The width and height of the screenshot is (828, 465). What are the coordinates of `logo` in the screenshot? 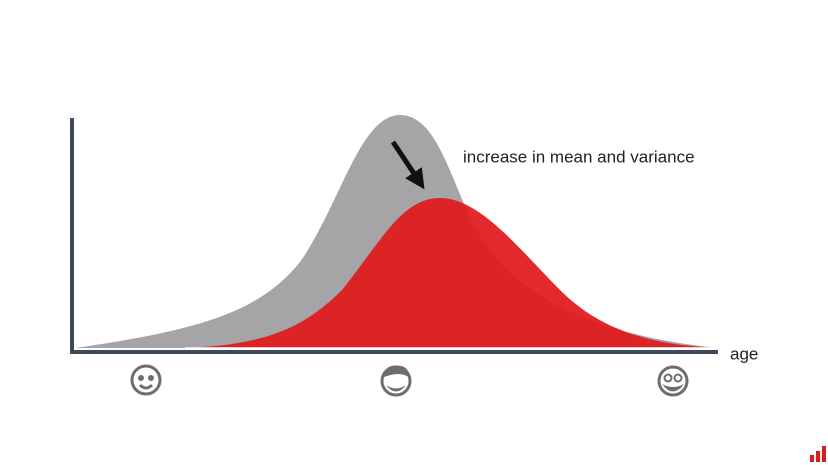 It's located at (818, 454).